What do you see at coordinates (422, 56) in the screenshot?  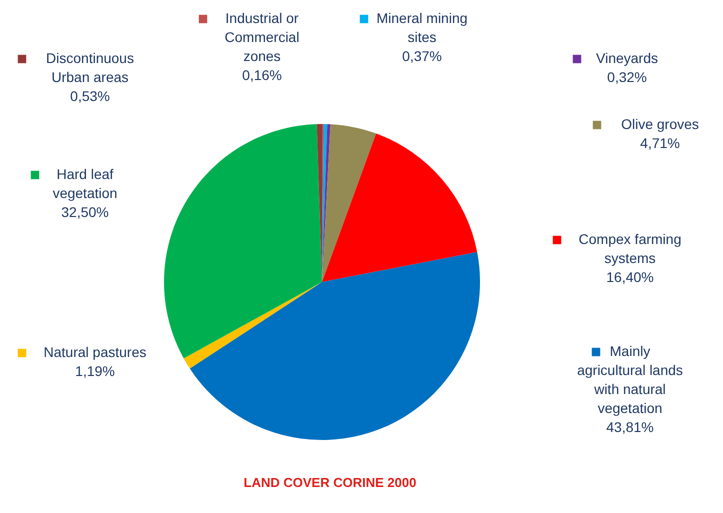 I see `data-label: 0,37%` at bounding box center [422, 56].